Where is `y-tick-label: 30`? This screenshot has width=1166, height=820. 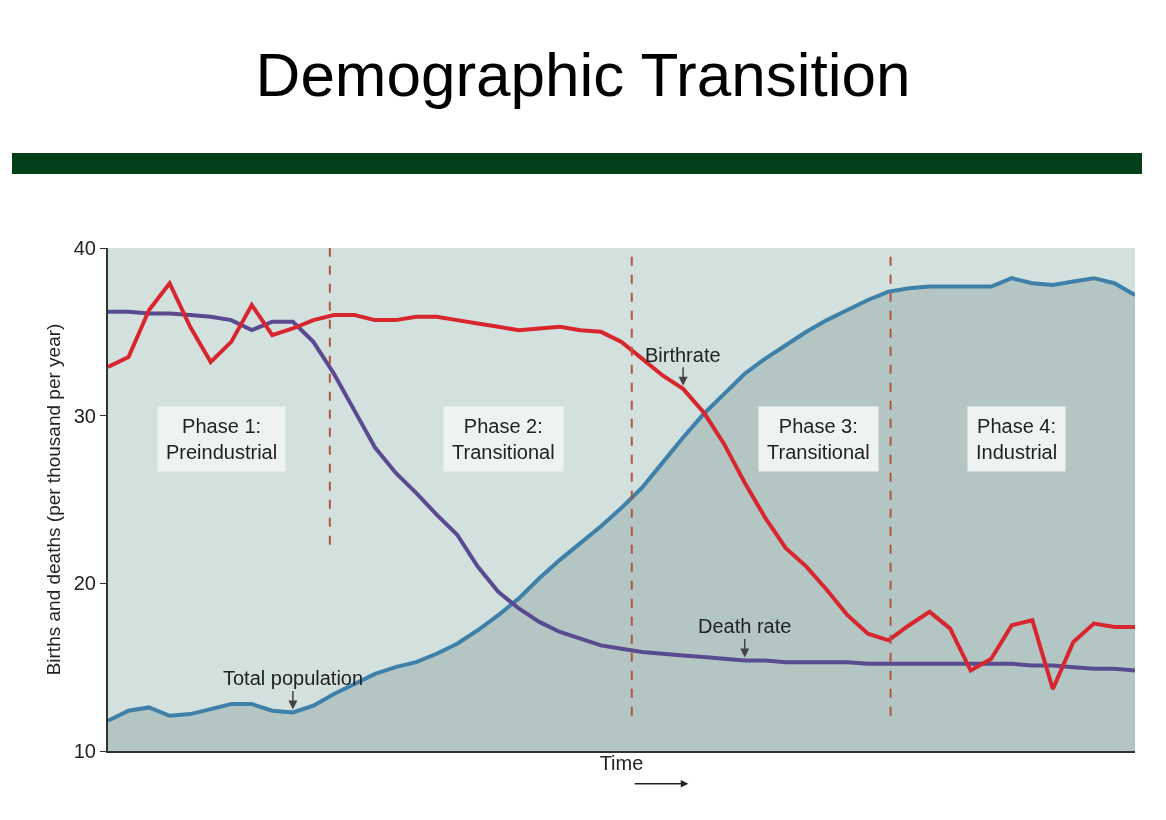
y-tick-label: 30 is located at coordinates (84, 415).